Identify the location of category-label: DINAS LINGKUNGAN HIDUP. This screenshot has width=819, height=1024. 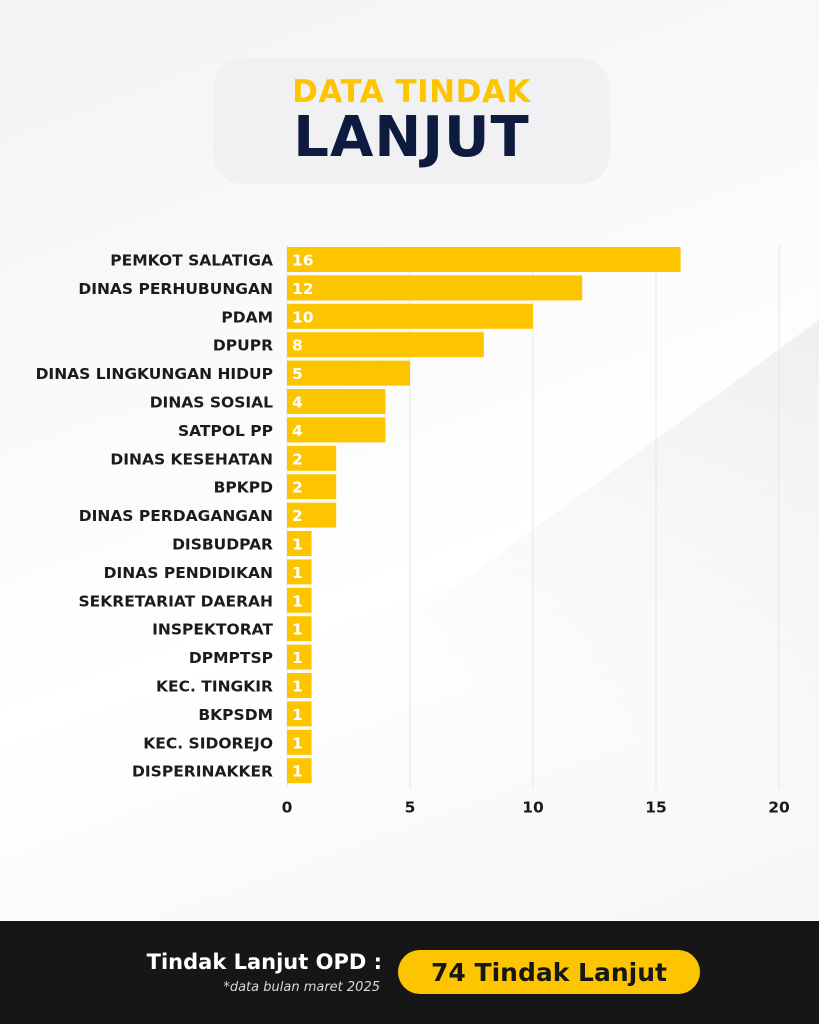
(154, 374).